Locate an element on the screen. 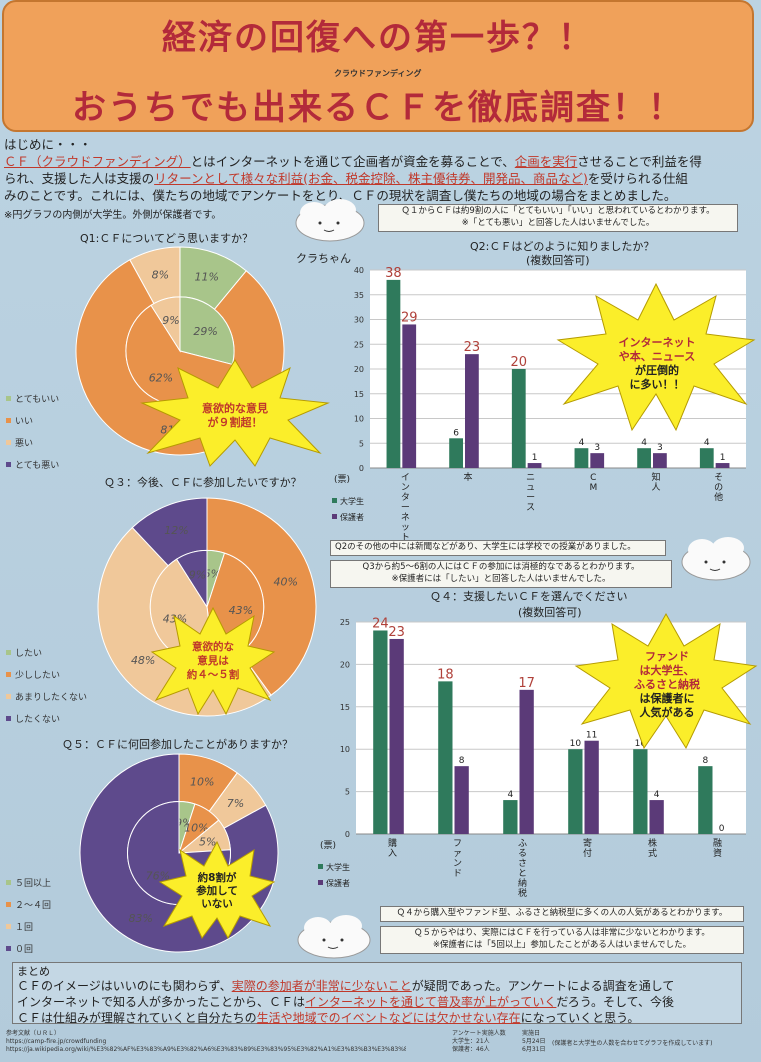 This screenshot has height=1062, width=761. y-tick-label: 20 is located at coordinates (345, 664).